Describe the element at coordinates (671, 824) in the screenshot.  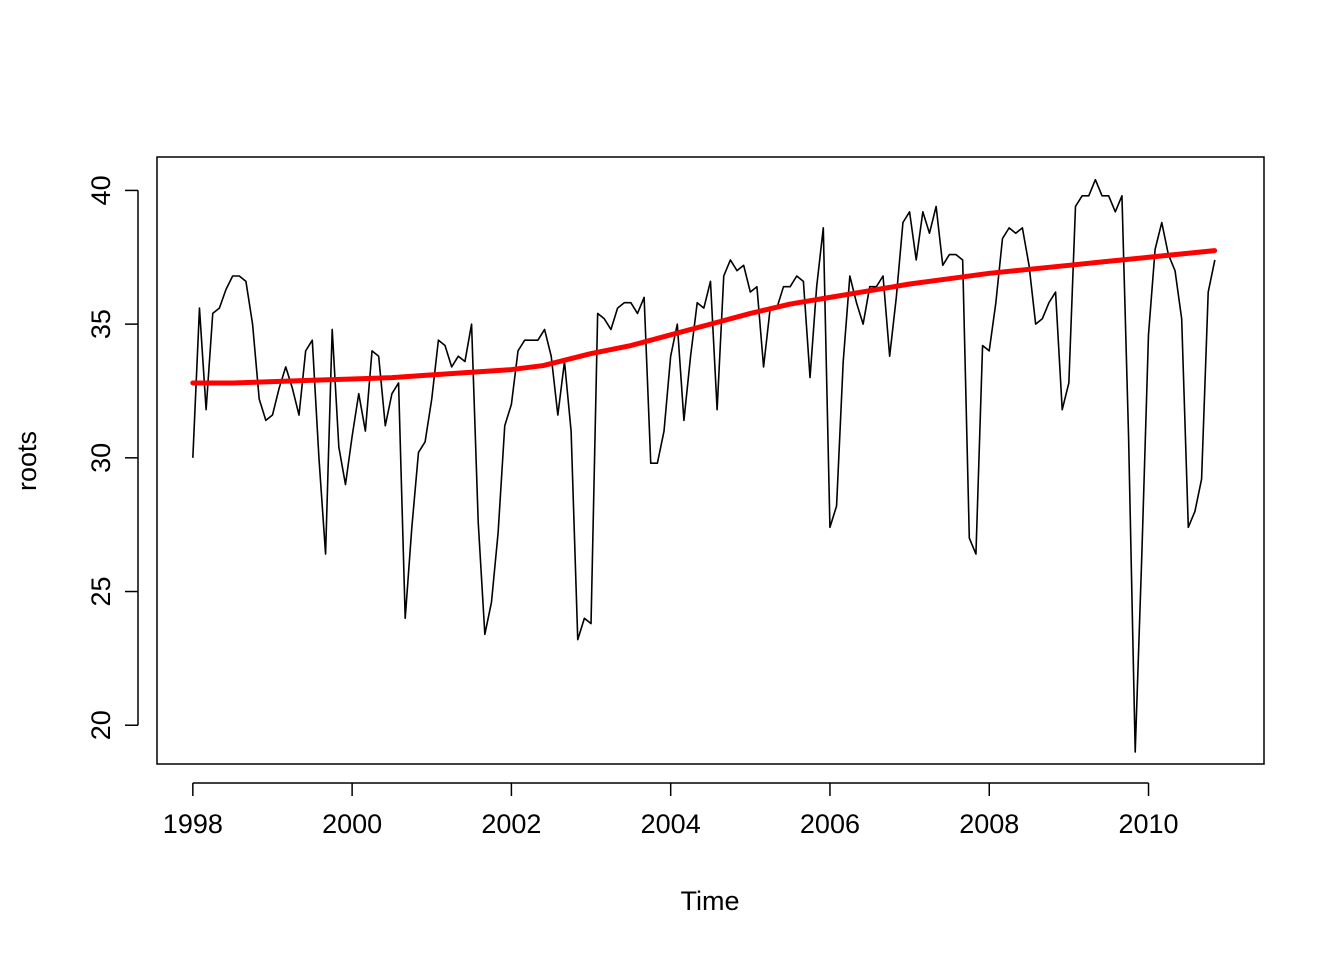
I see `x-tick-label: 2004` at that location.